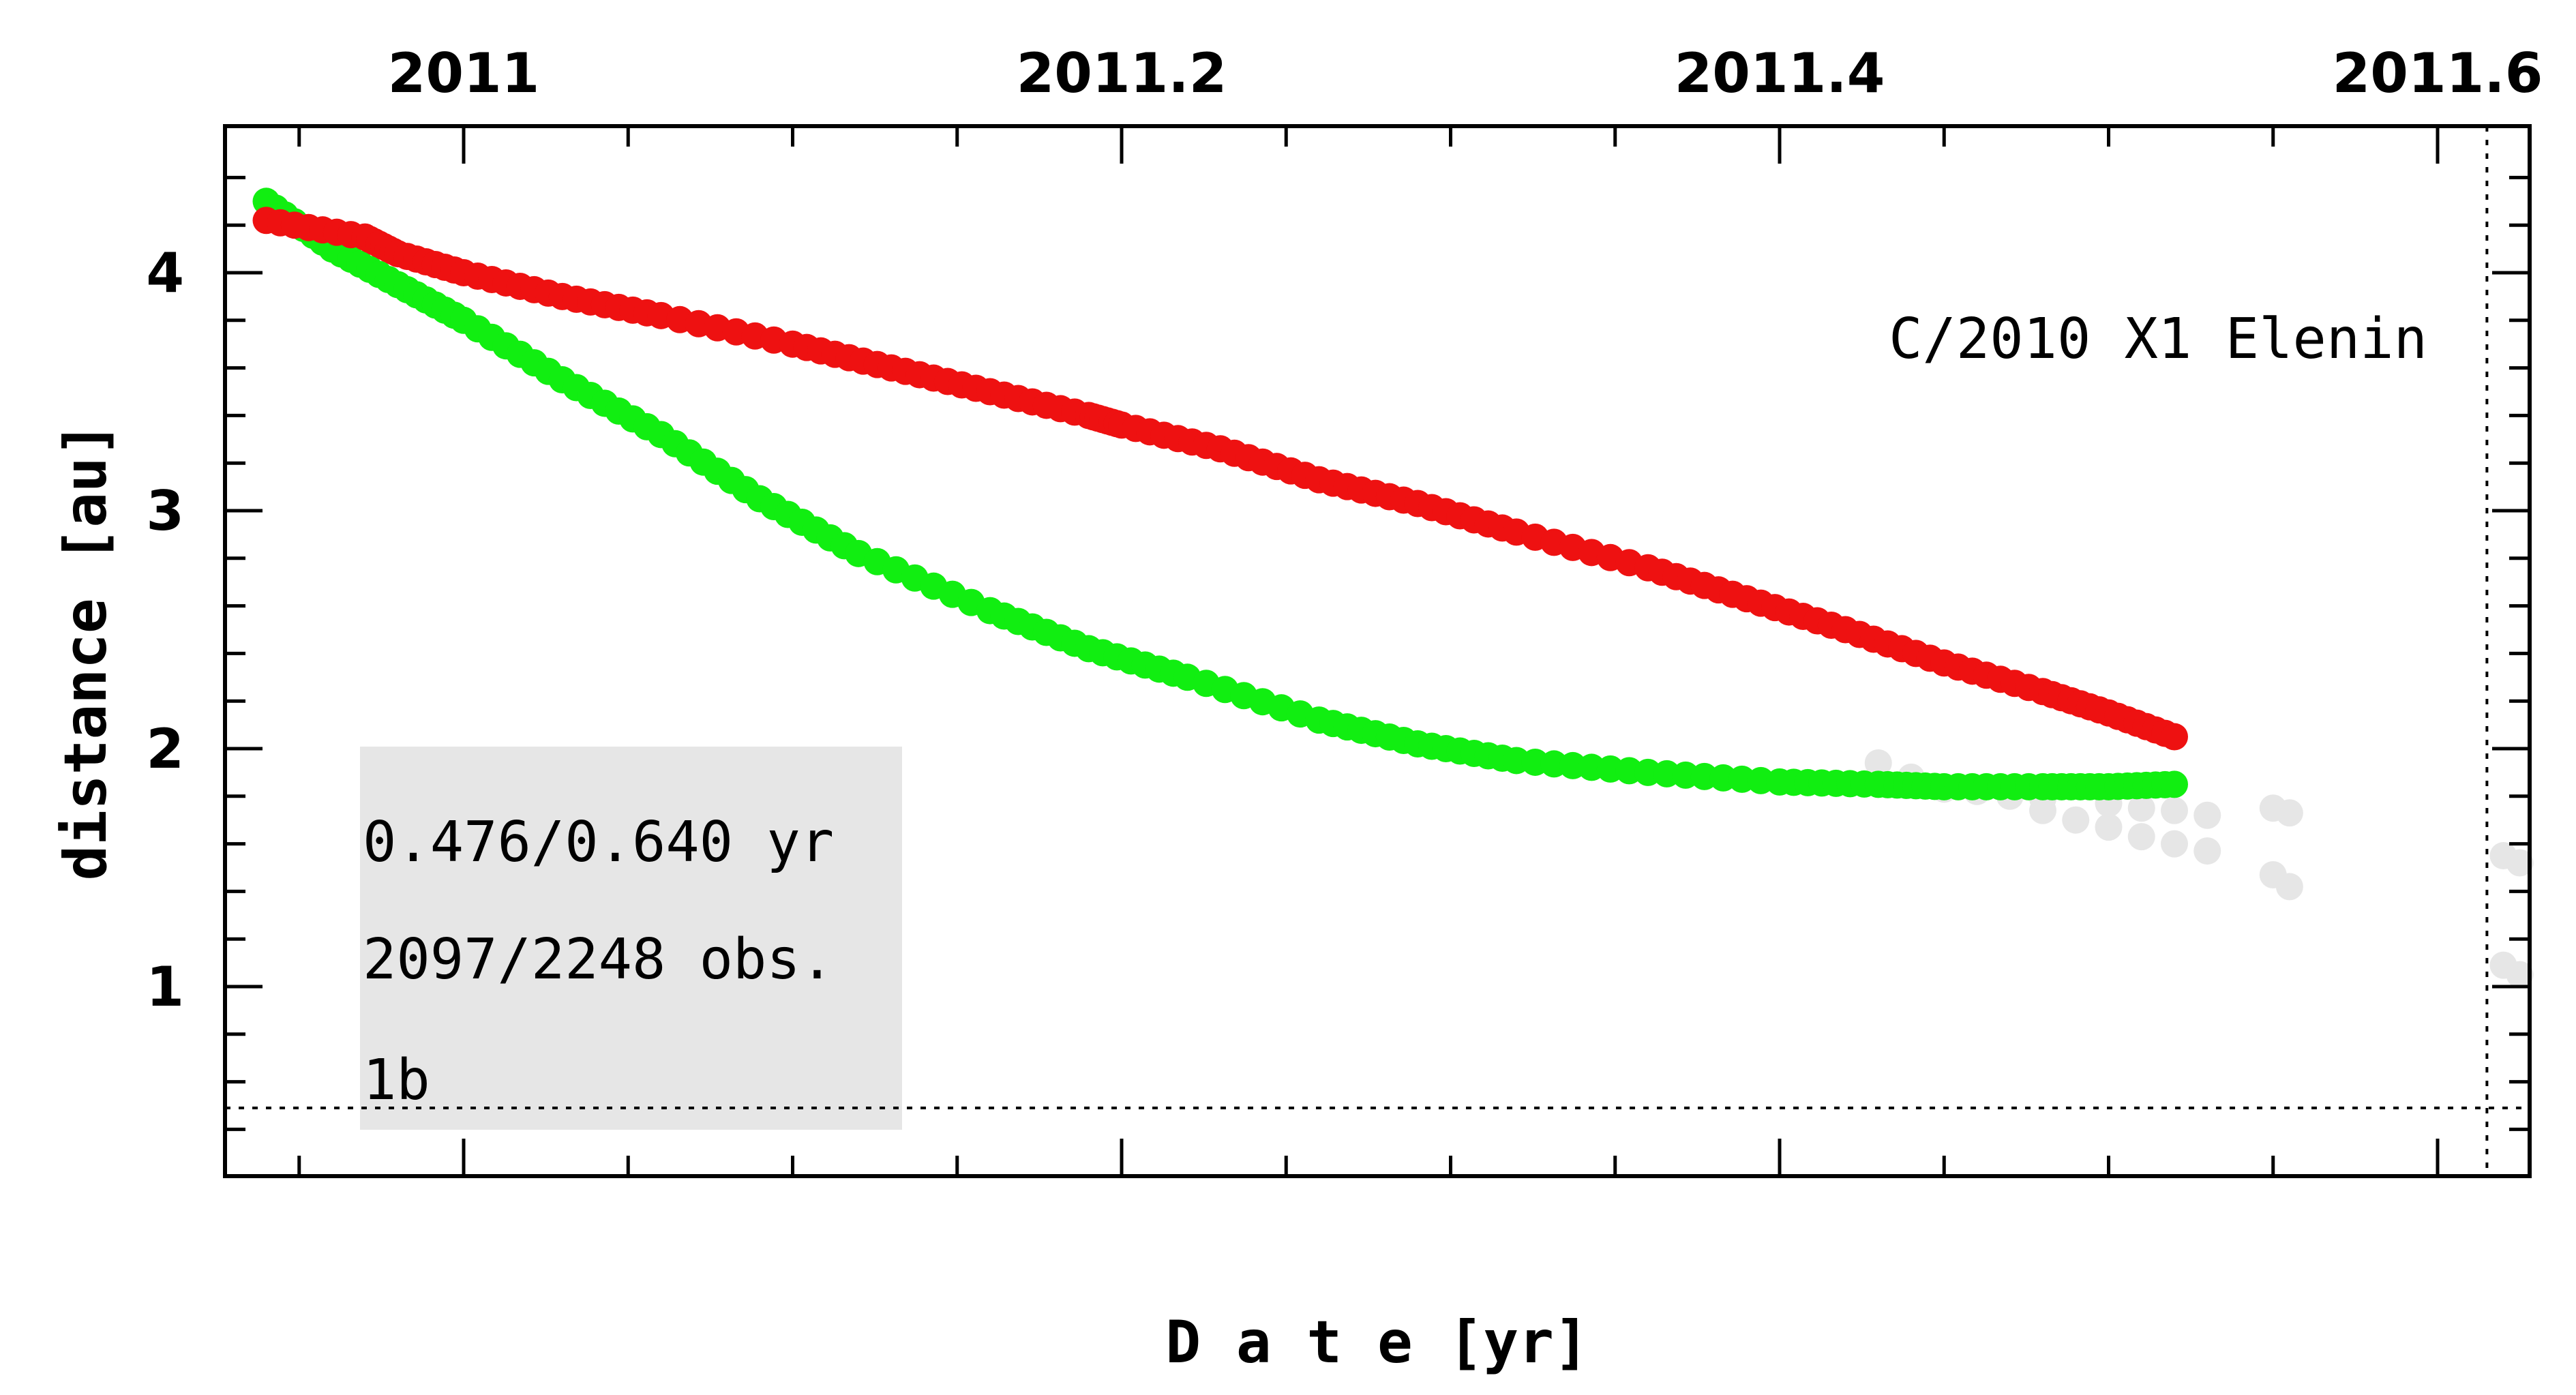 The image size is (2576, 1395). Describe the element at coordinates (1122, 73) in the screenshot. I see `x-tick-label: 2011.2` at that location.